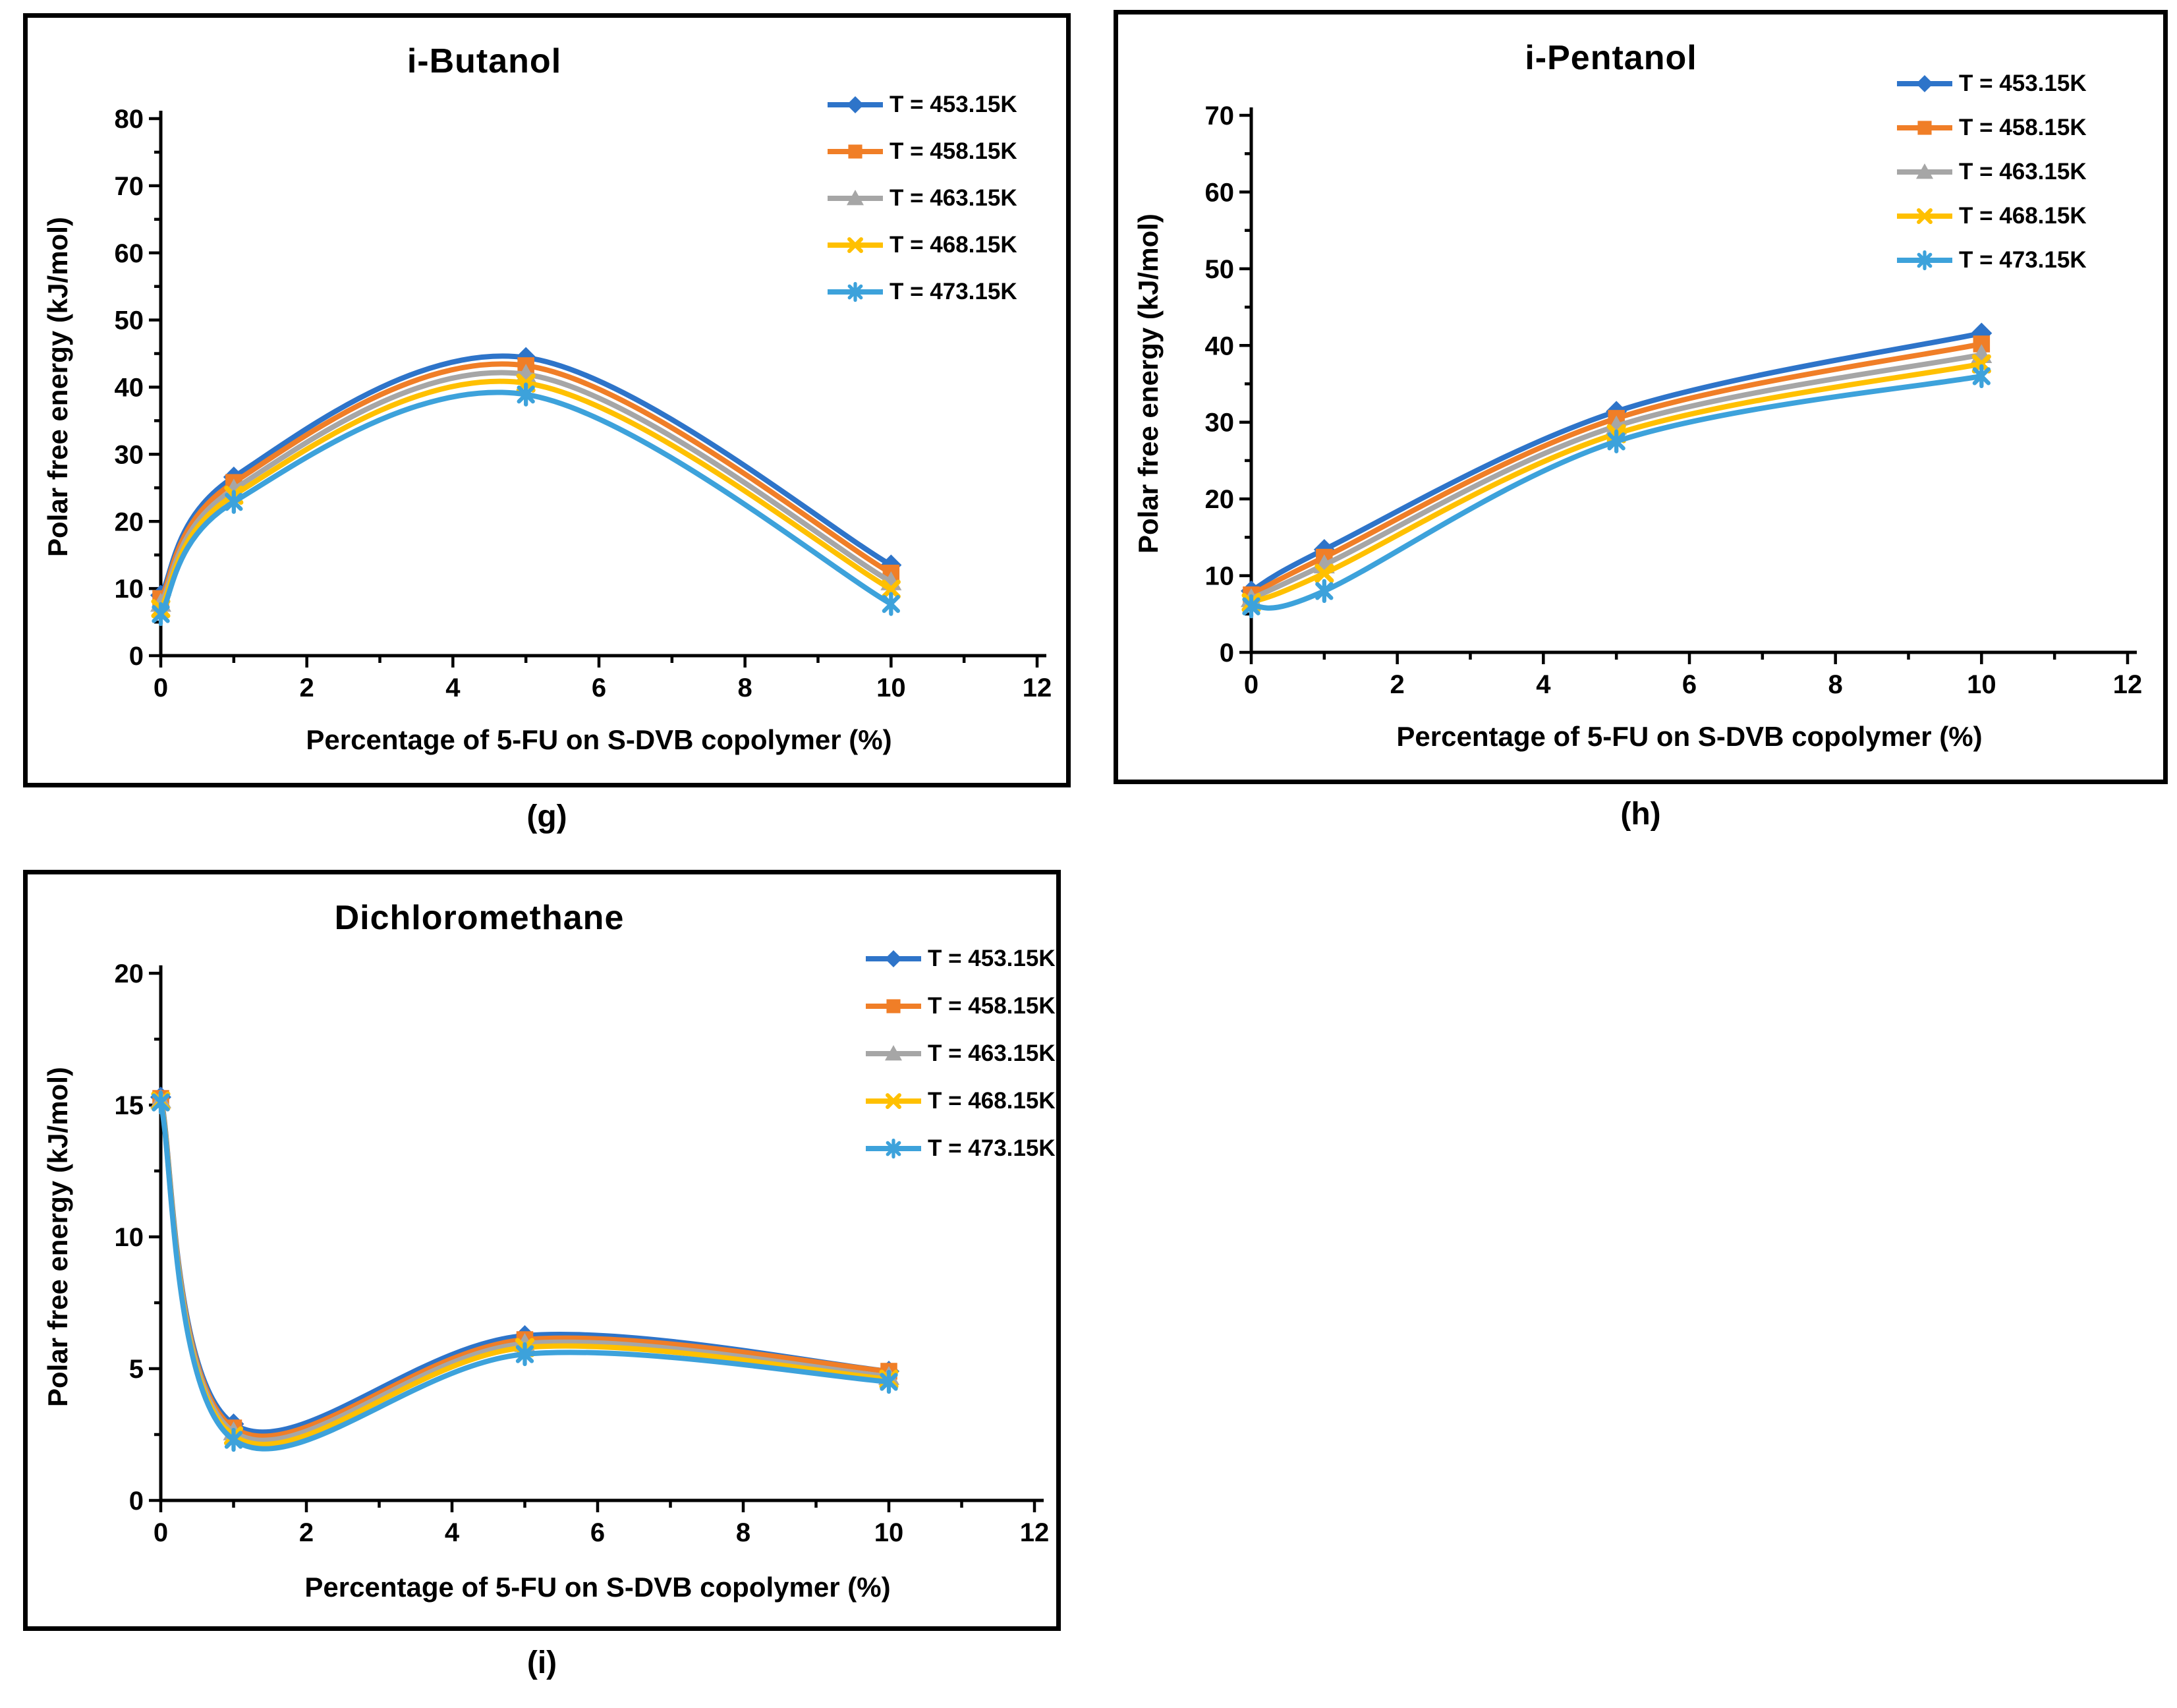  I want to click on series-line-T=453.15K, so click(1617, 462).